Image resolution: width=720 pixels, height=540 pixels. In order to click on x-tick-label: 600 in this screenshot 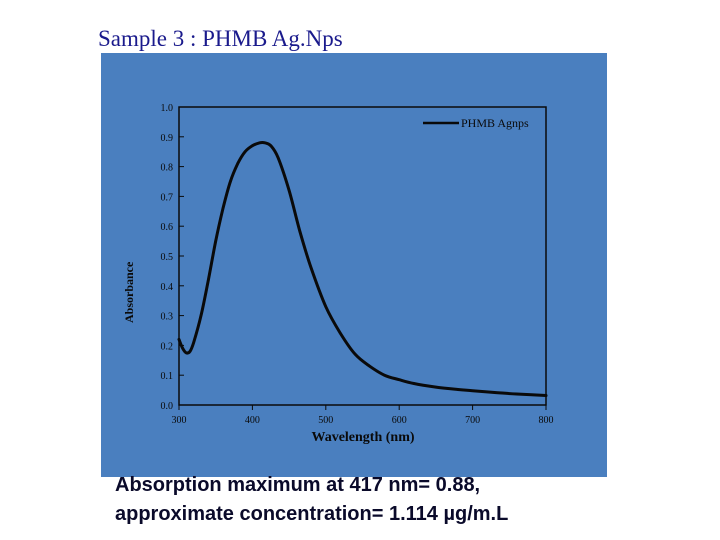, I will do `click(399, 420)`.